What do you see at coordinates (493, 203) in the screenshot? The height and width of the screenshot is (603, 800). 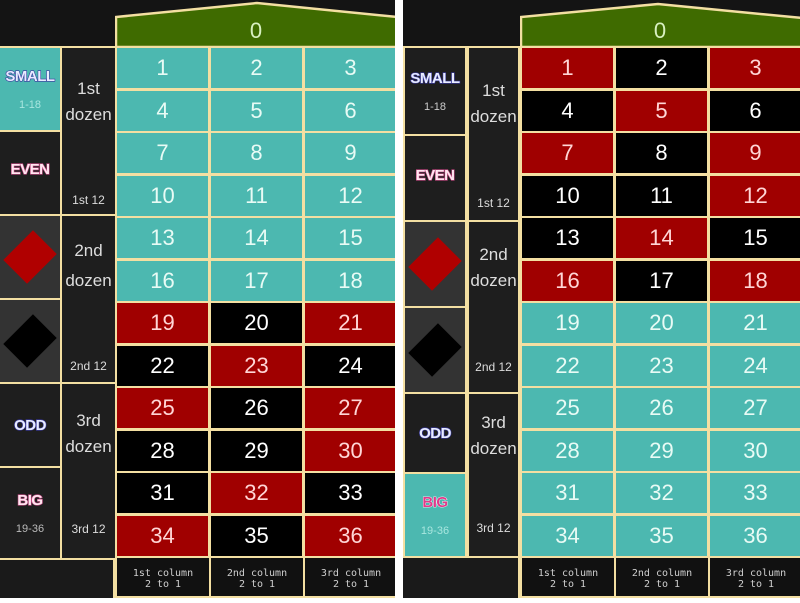 I see `dozen-1-label: 1st 12` at bounding box center [493, 203].